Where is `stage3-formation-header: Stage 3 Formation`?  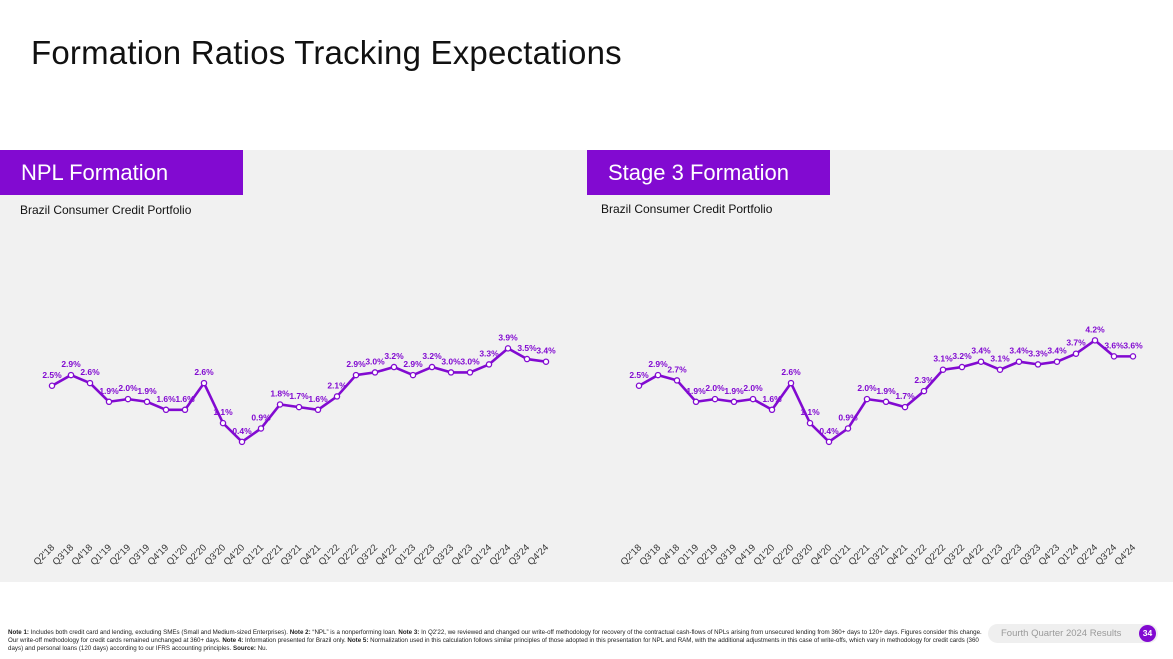
stage3-formation-header: Stage 3 Formation is located at coordinates (708, 172).